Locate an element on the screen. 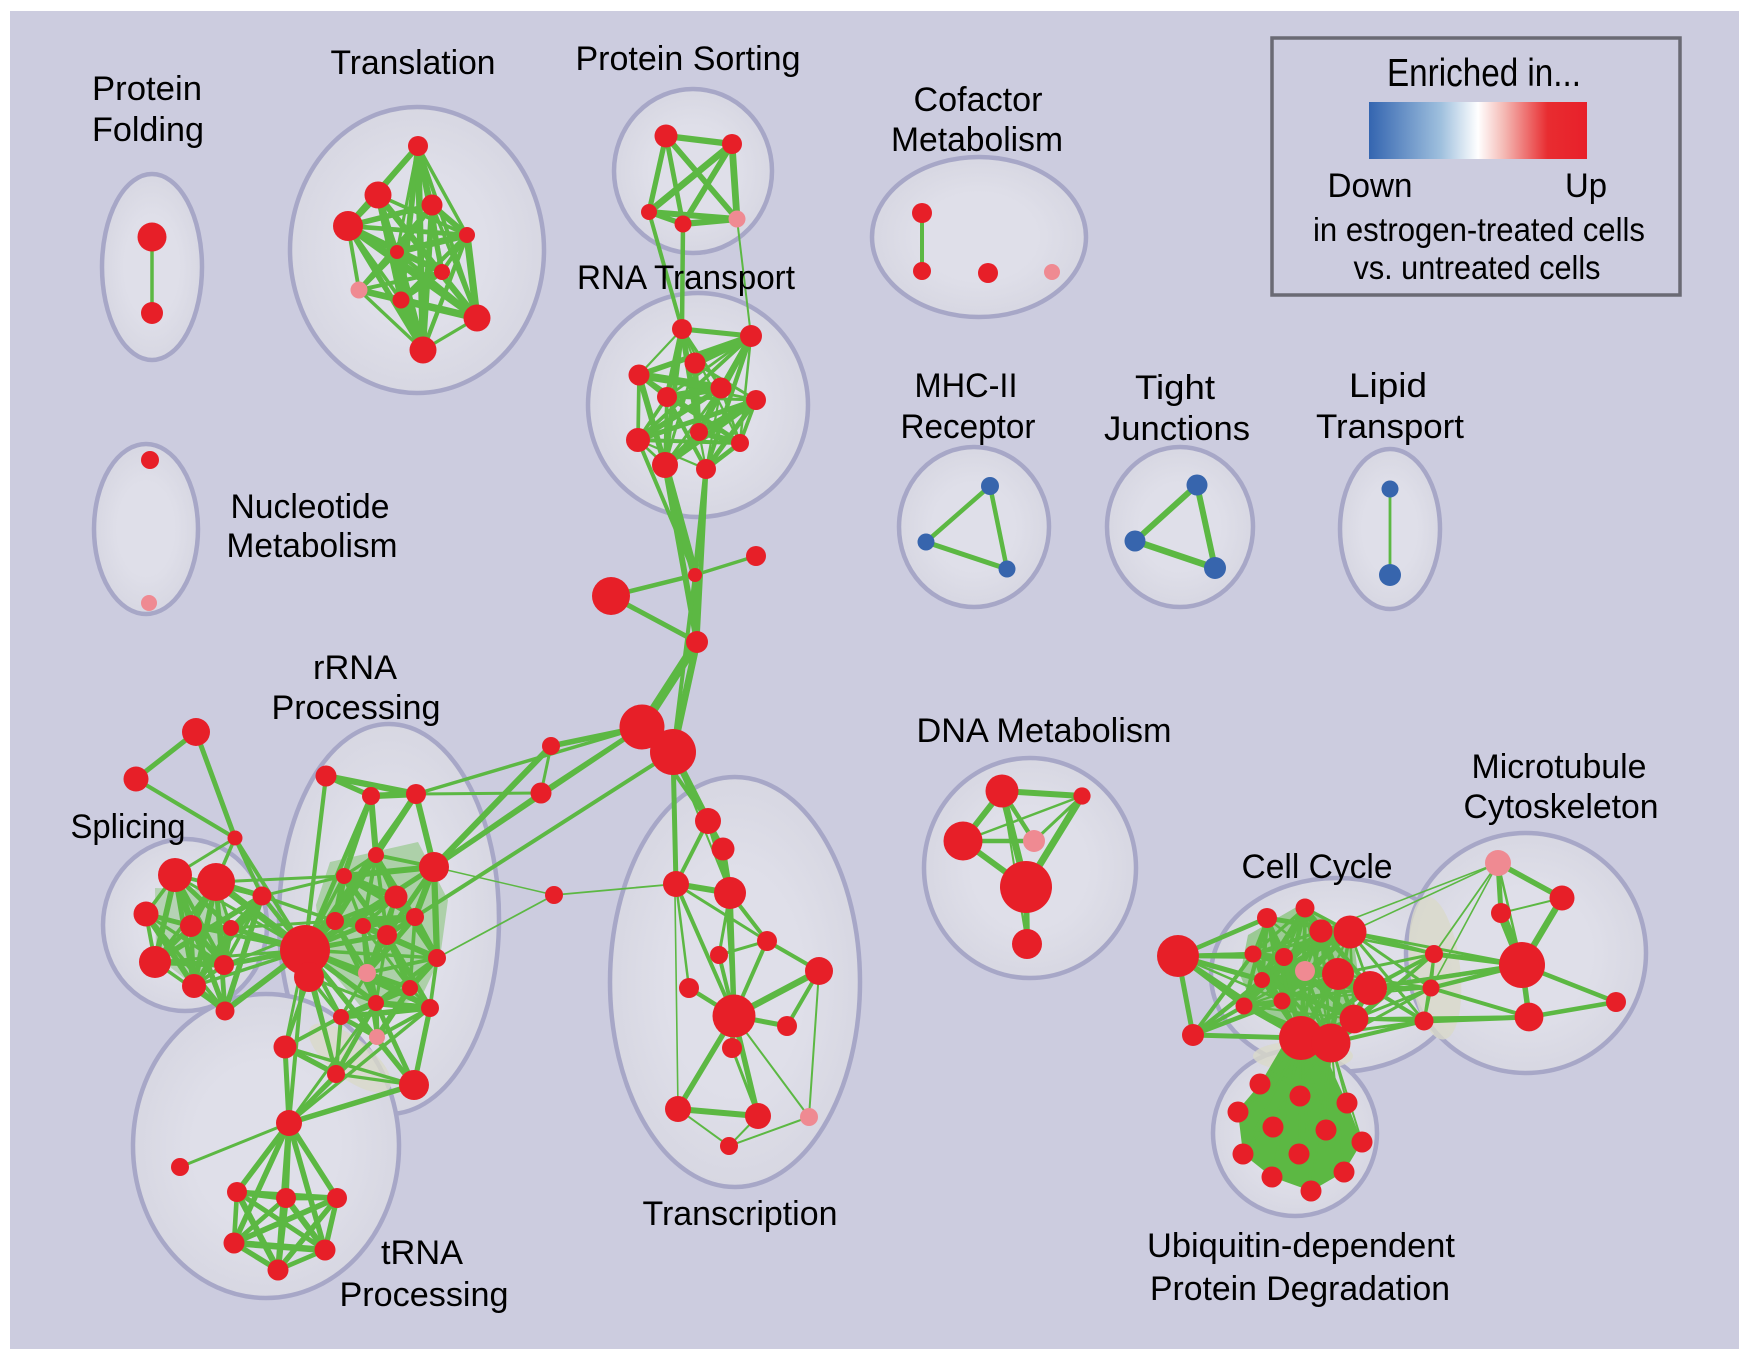 This screenshot has width=1750, height=1365. svg-text: Transport is located at coordinates (1390, 427).